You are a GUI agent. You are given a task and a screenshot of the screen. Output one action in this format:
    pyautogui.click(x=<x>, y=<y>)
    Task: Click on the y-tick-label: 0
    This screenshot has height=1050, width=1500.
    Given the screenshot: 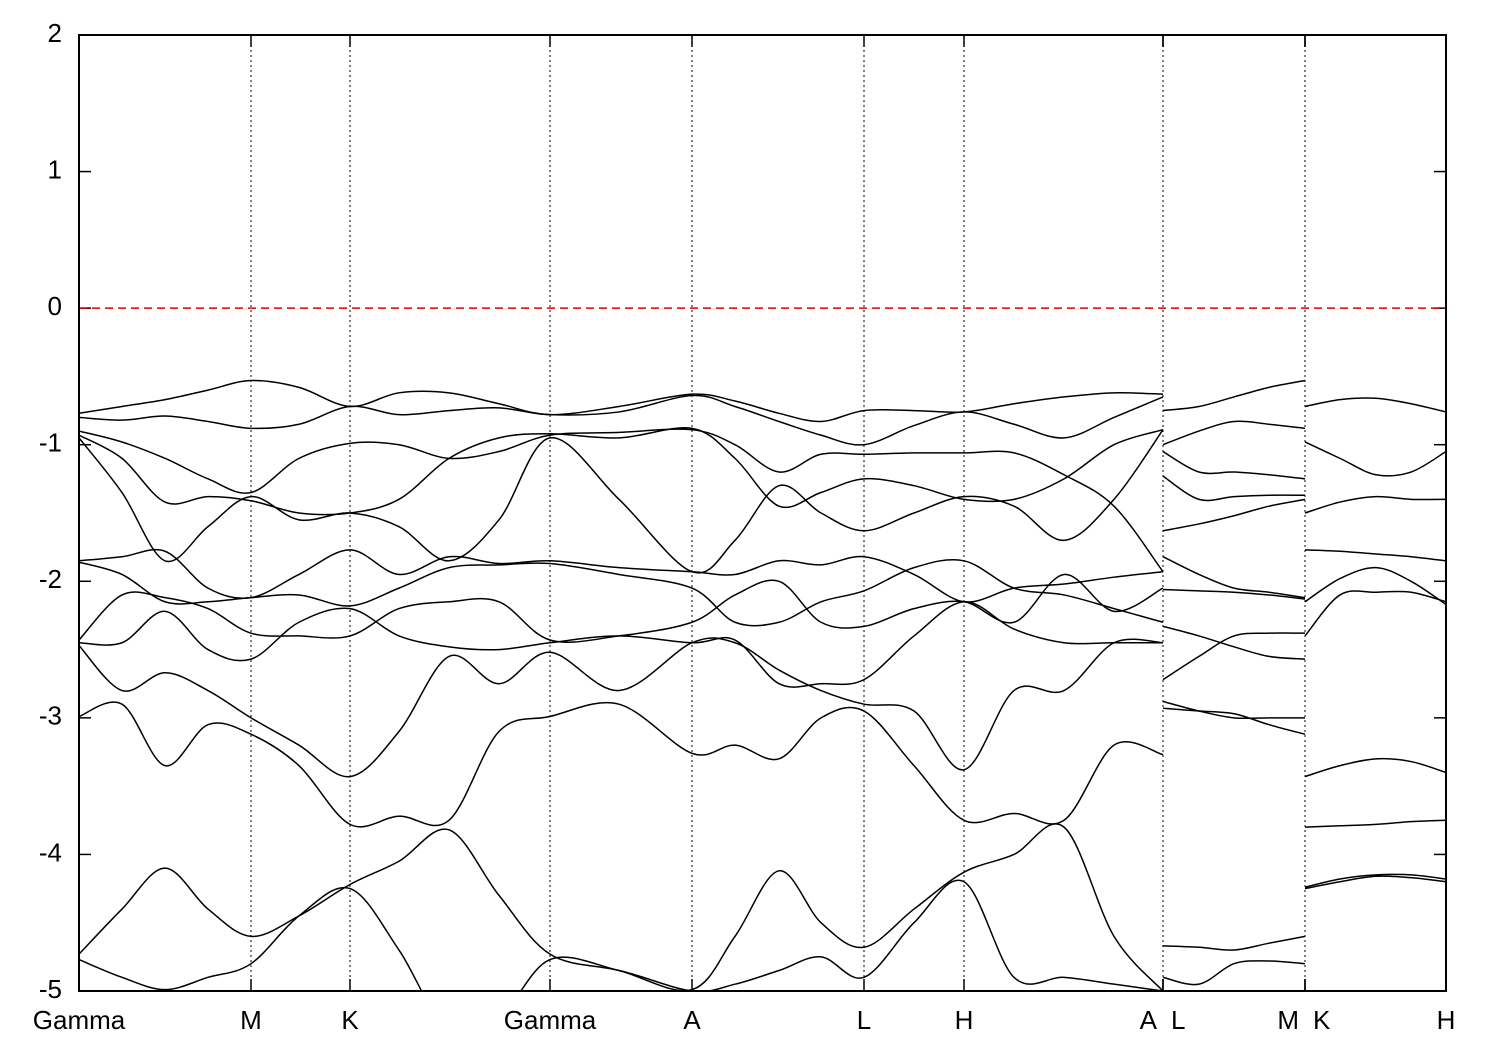 What is the action you would take?
    pyautogui.click(x=55, y=306)
    